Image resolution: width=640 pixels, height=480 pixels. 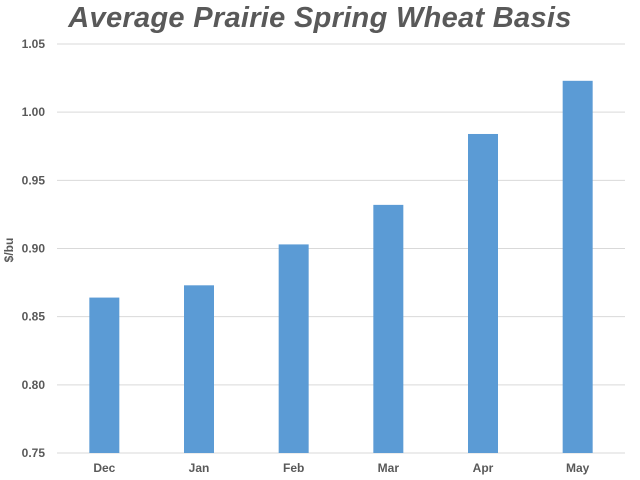 I want to click on bar-feb, so click(x=293, y=348).